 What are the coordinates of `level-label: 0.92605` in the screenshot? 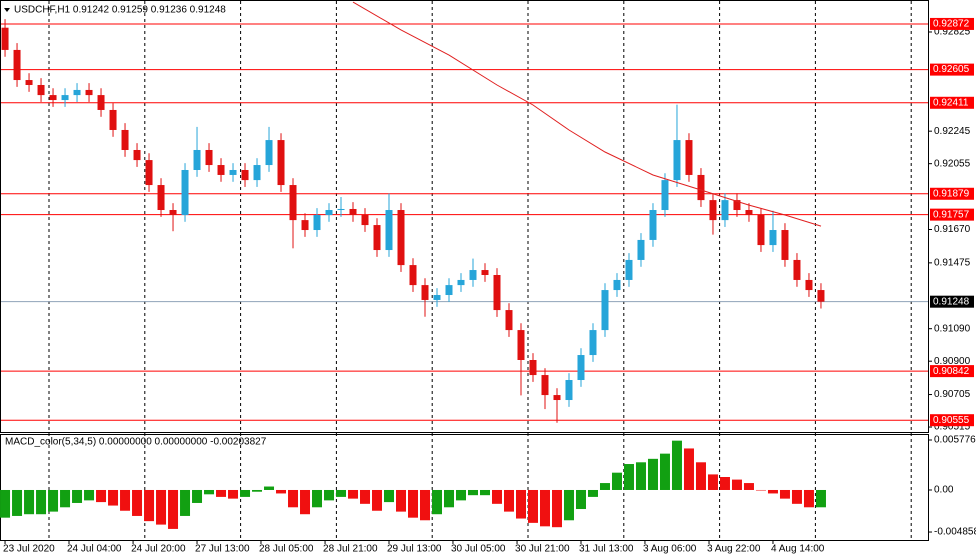 It's located at (951, 69).